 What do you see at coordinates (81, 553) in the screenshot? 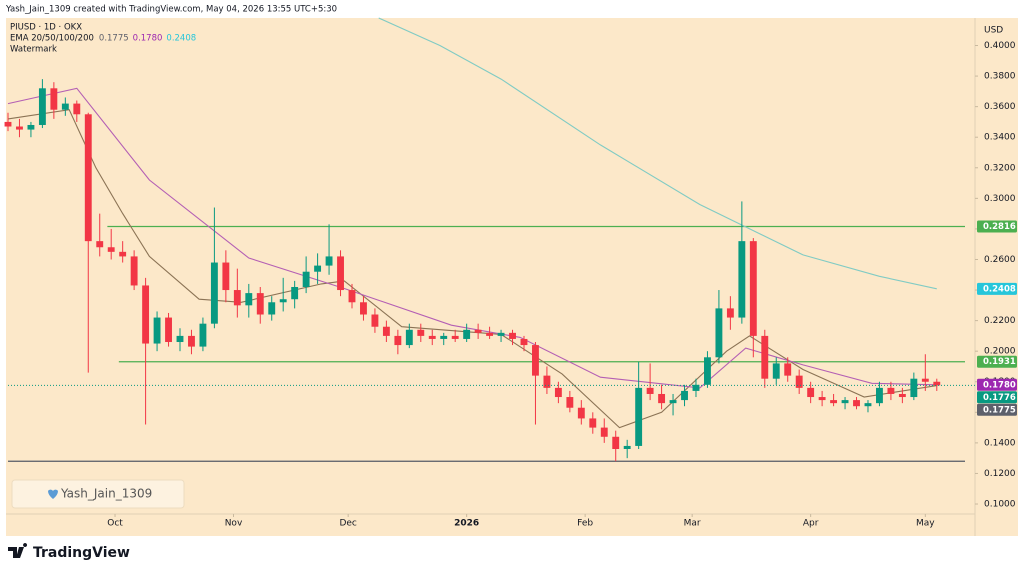
I see `brand-name: TradingView` at bounding box center [81, 553].